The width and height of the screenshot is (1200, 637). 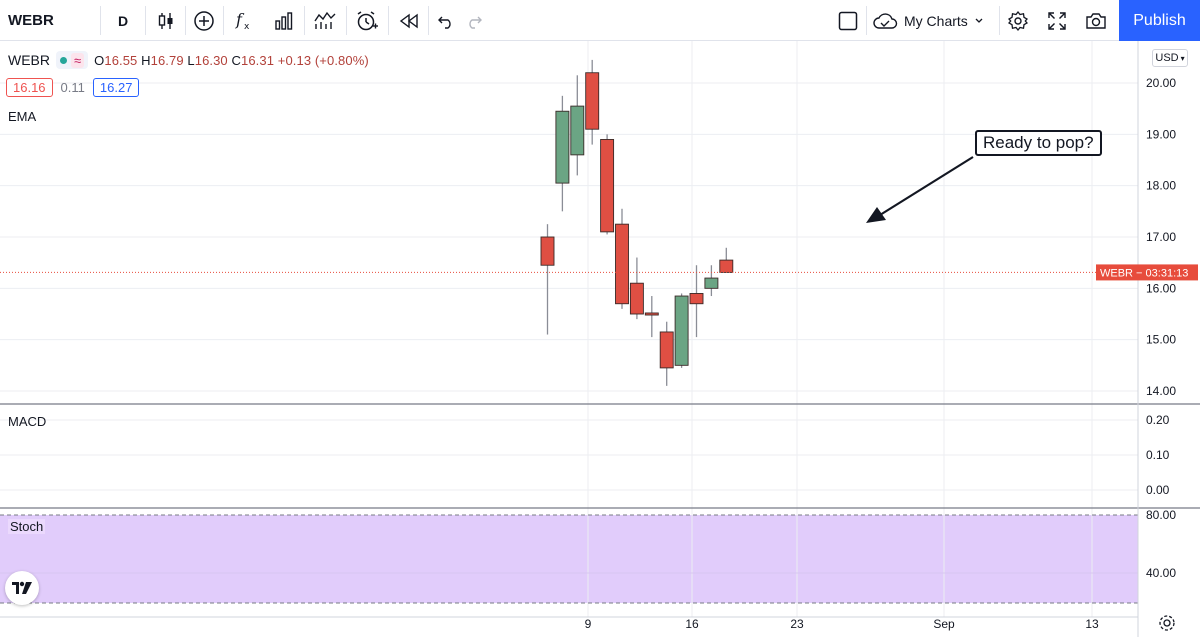 What do you see at coordinates (146, 60) in the screenshot?
I see `high-key: H` at bounding box center [146, 60].